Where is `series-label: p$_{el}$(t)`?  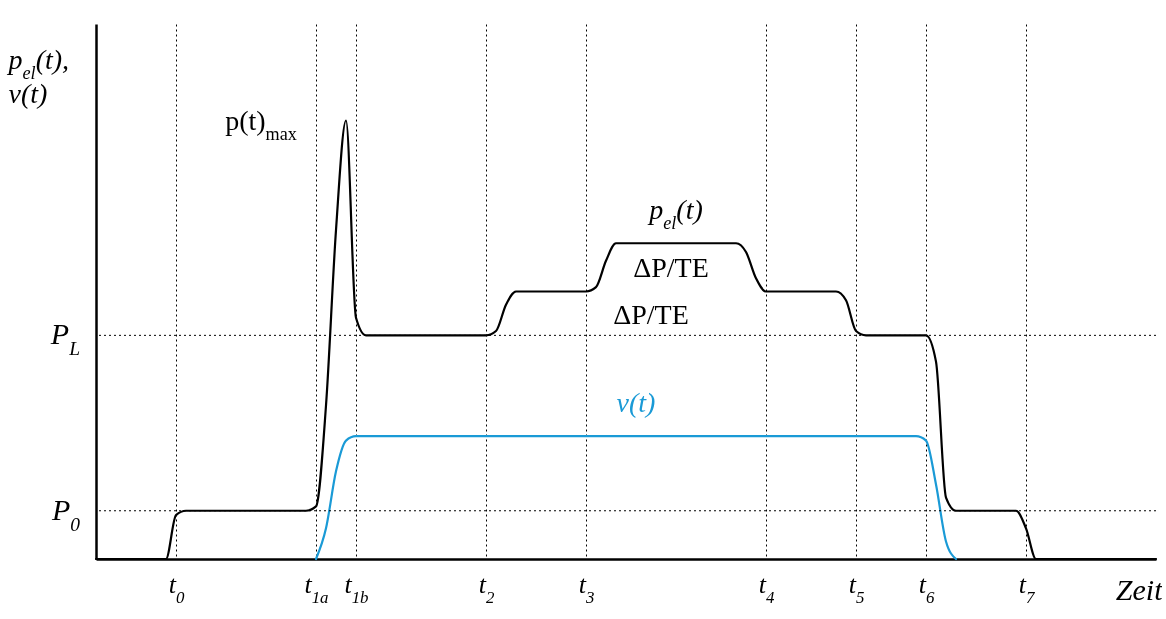
series-label: p$_{el}$(t) is located at coordinates (675, 214).